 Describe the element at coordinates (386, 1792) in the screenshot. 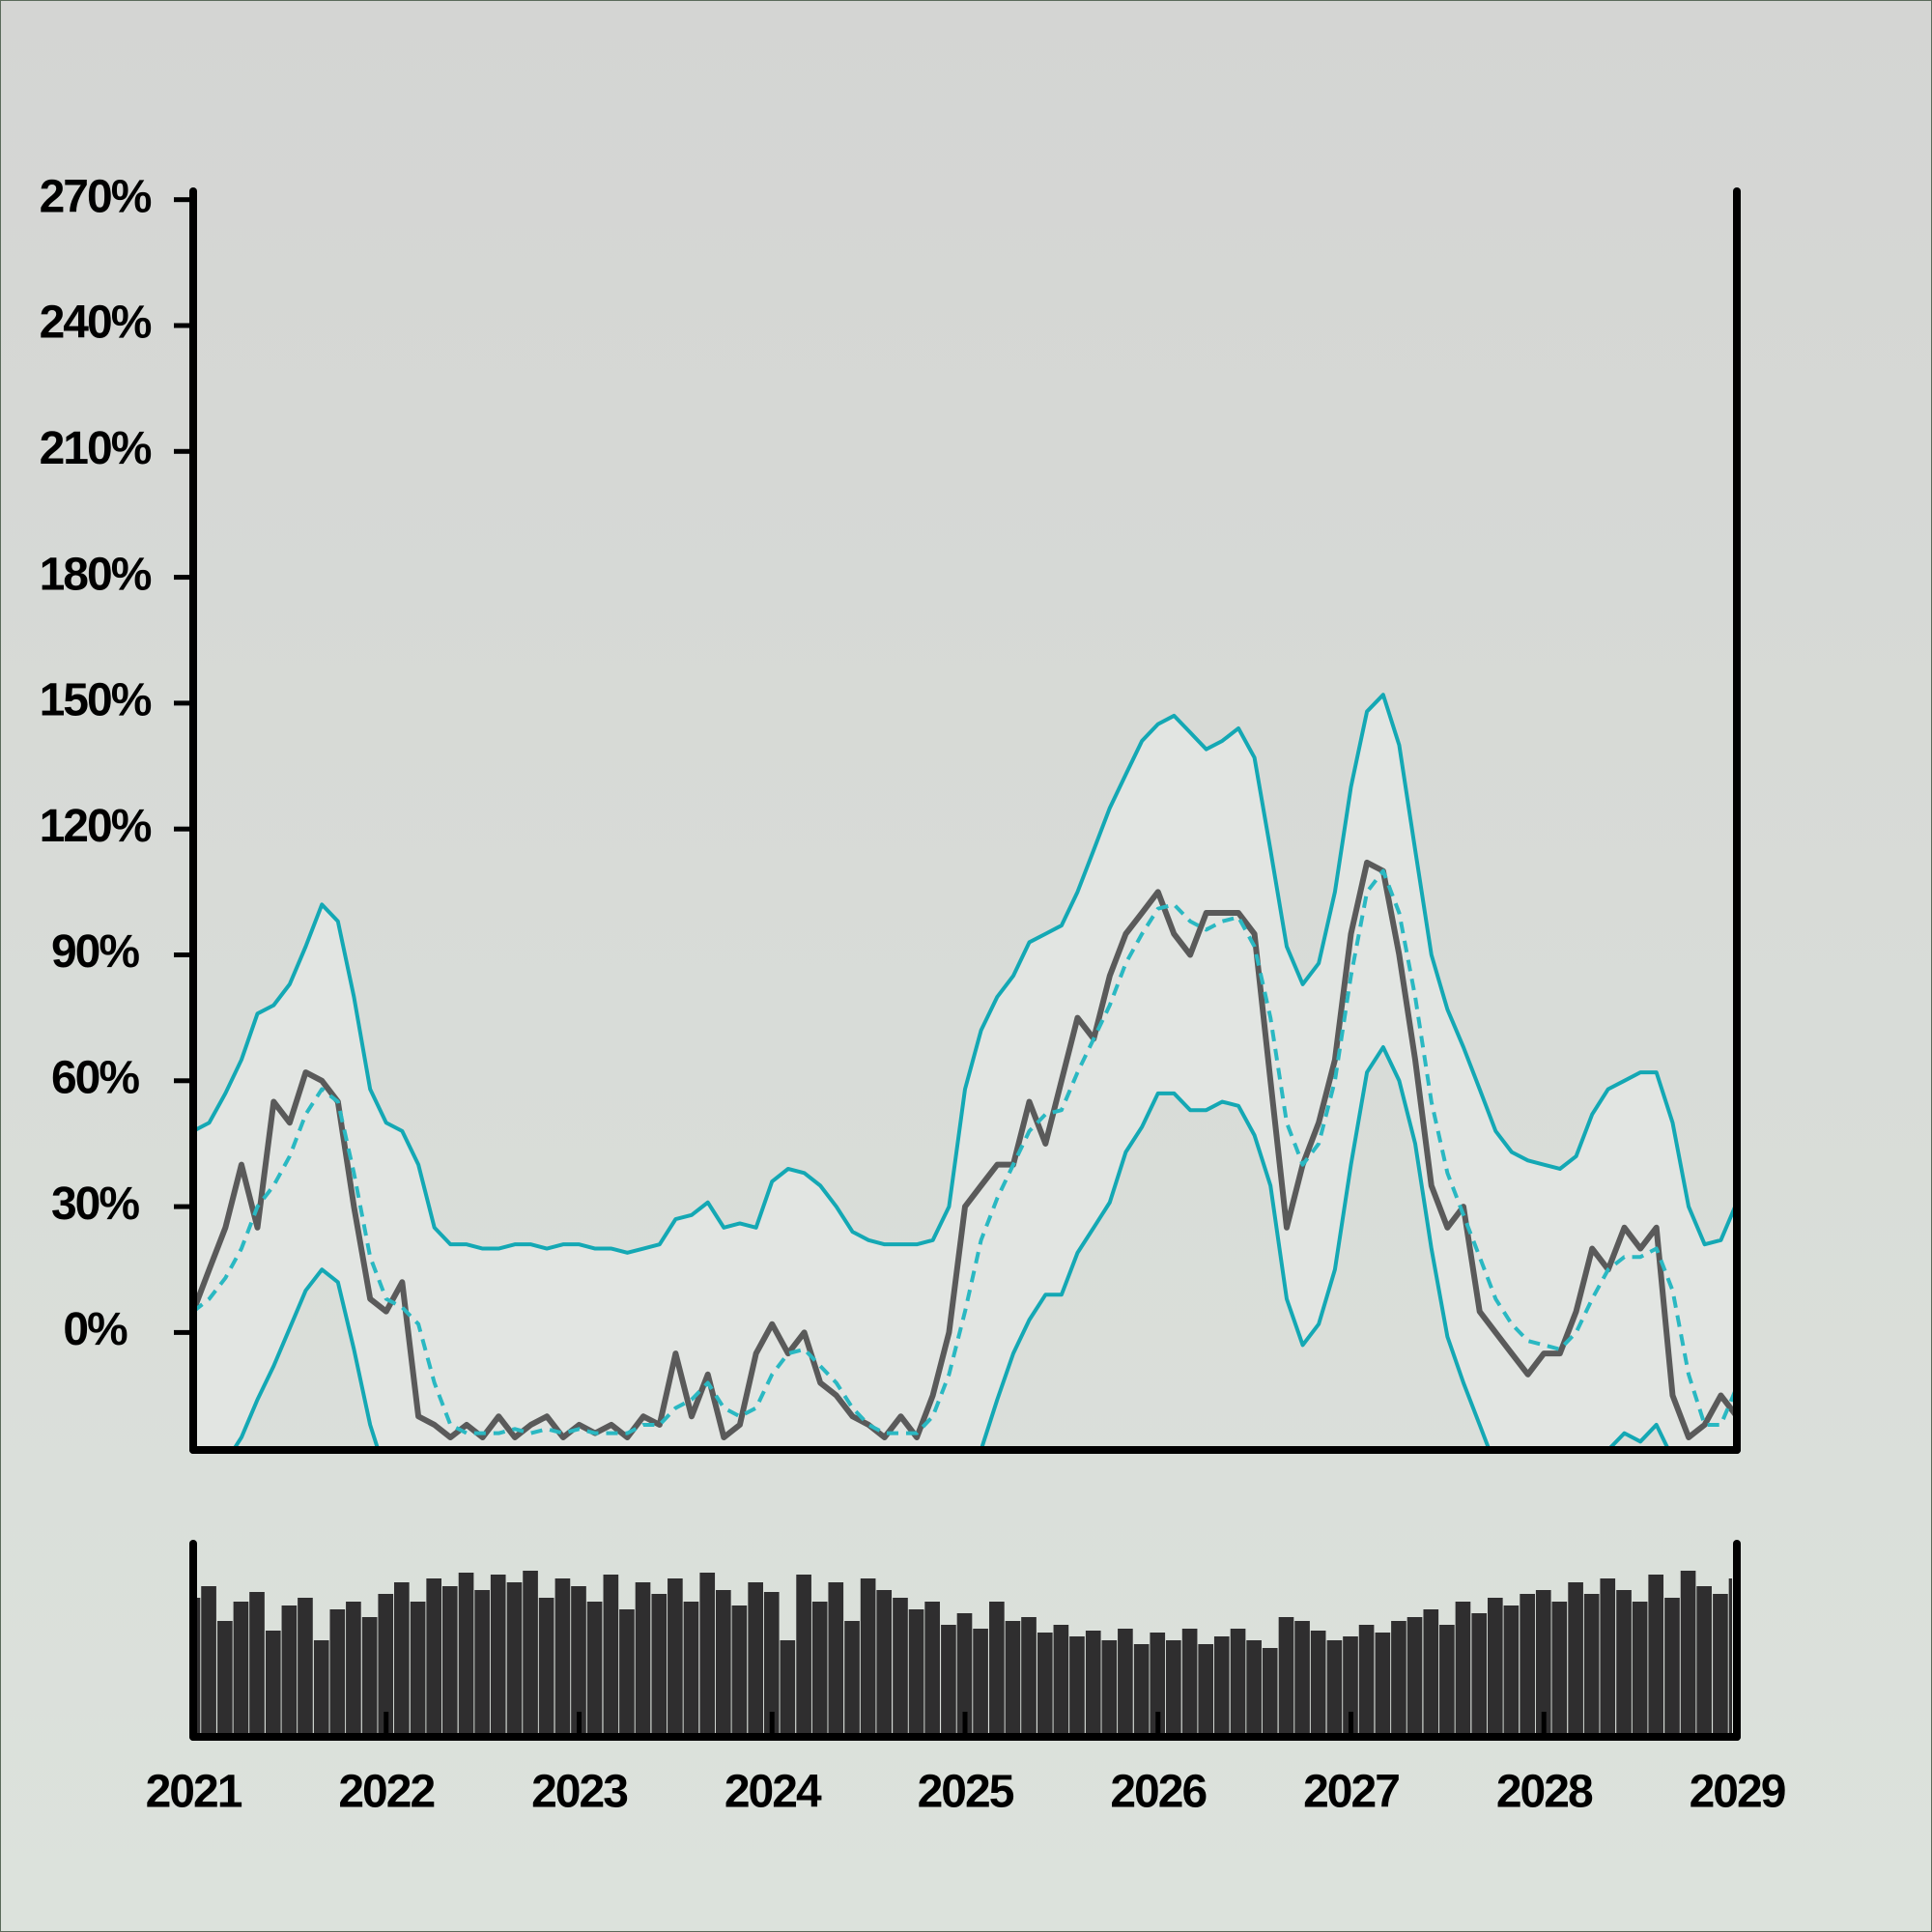

I see `x-tick-label: 2022` at that location.